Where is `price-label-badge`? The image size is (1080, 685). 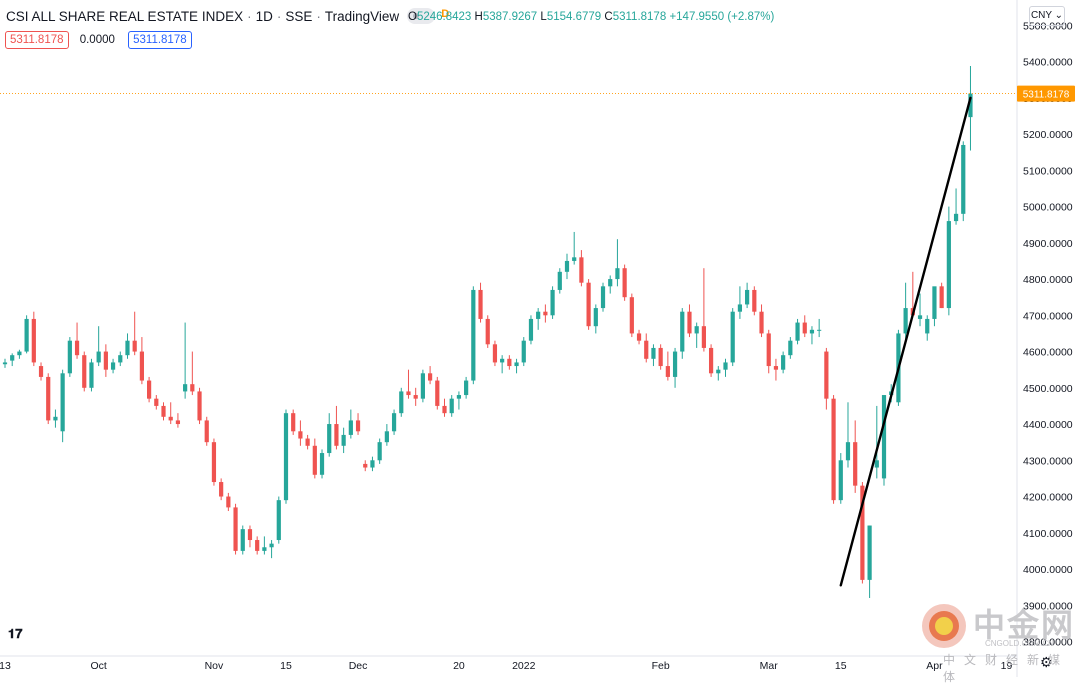
price-label-badge is located at coordinates (1046, 93).